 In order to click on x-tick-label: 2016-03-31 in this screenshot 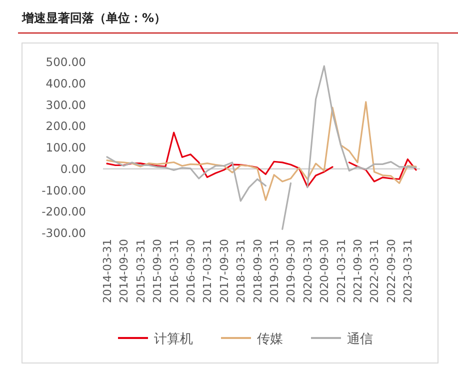, I will do `click(174, 271)`.